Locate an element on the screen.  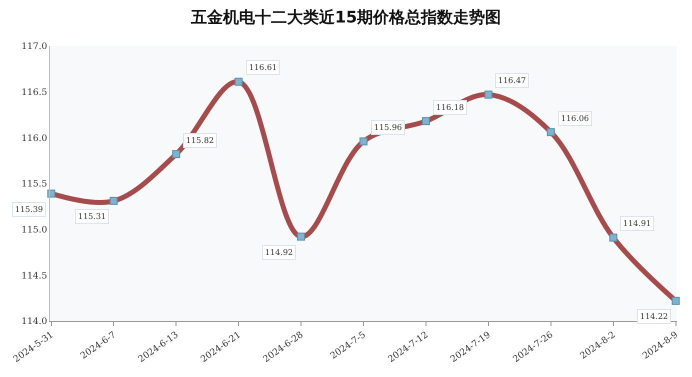
y-tick-label: 116.5 is located at coordinates (34, 93).